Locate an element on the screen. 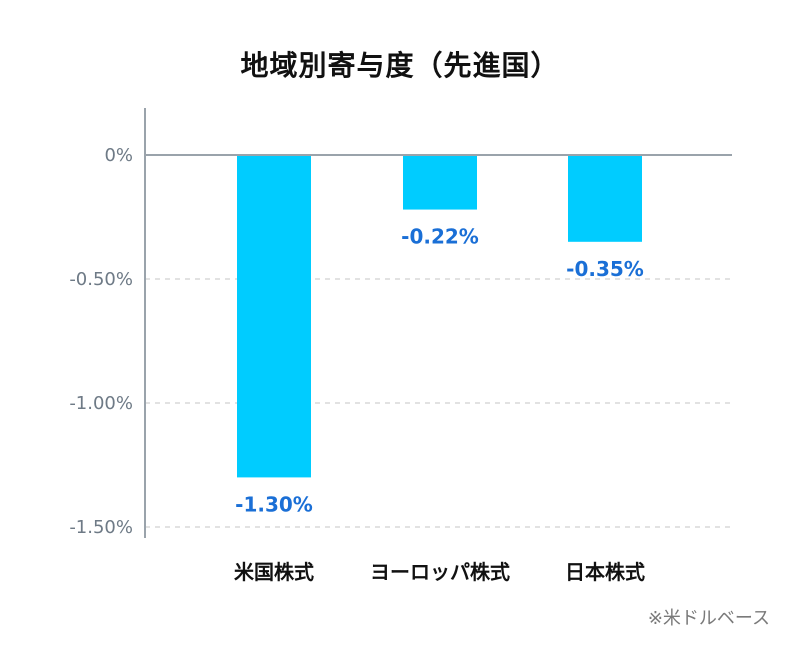 This screenshot has width=800, height=653. data-label: -0.22% is located at coordinates (440, 237).